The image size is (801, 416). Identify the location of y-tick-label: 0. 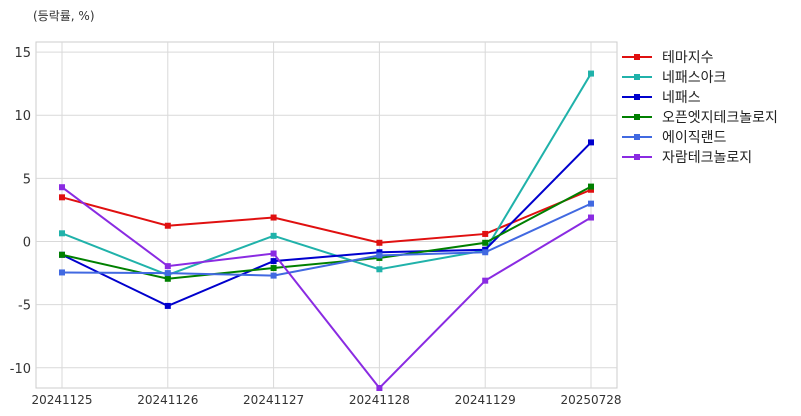
(27, 243).